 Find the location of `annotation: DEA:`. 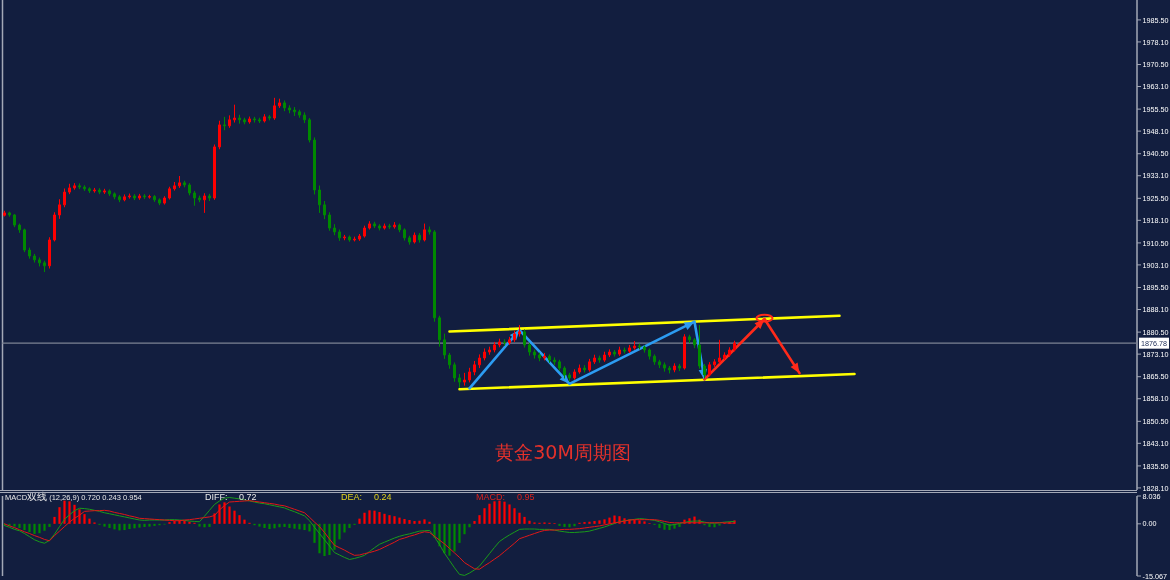

annotation: DEA: is located at coordinates (352, 497).